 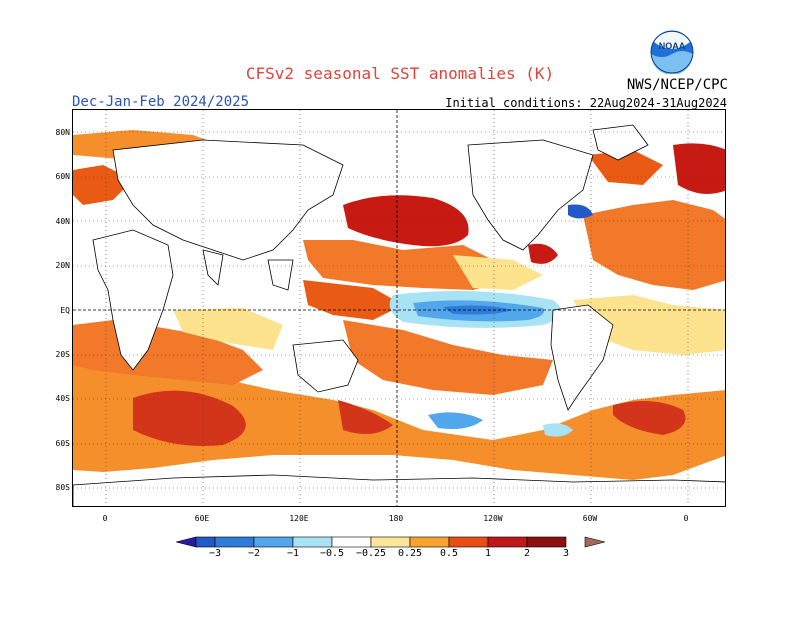 I want to click on lat-label: 60N, so click(x=62, y=176).